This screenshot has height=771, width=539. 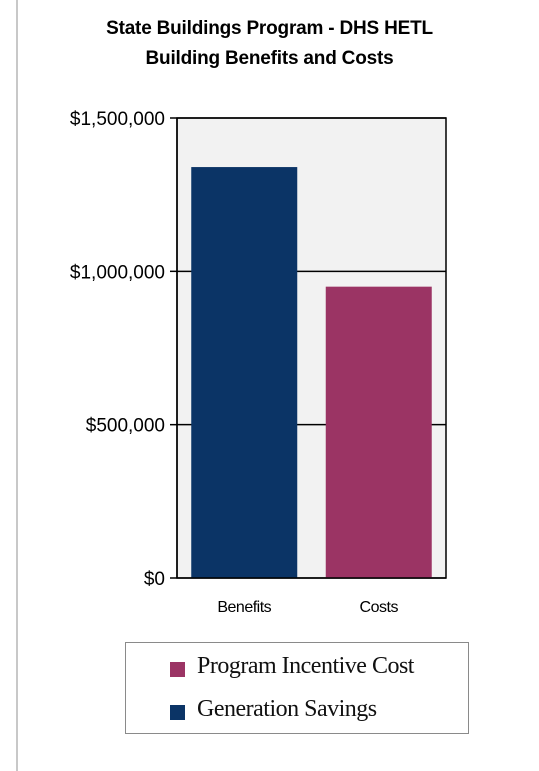 What do you see at coordinates (177, 669) in the screenshot?
I see `legend-swatch-program-incentive-cost` at bounding box center [177, 669].